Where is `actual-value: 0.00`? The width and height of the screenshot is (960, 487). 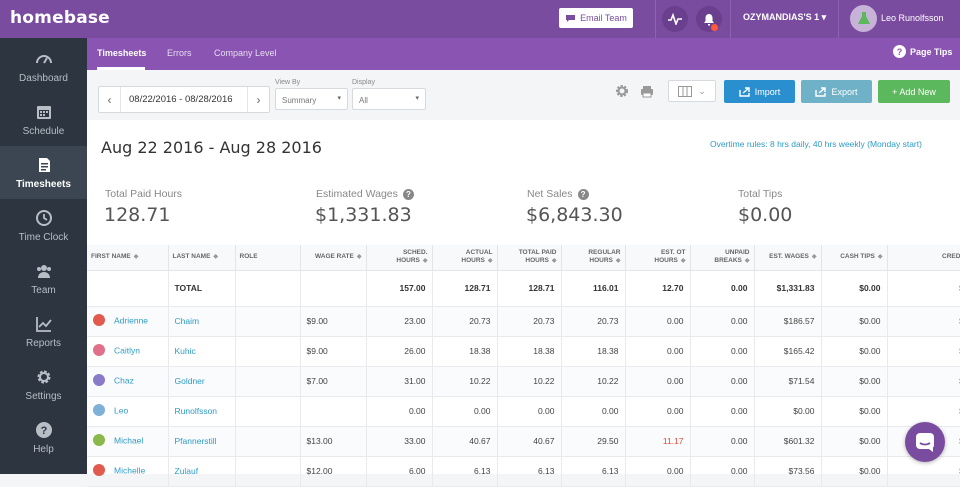 actual-value: 0.00 is located at coordinates (482, 411).